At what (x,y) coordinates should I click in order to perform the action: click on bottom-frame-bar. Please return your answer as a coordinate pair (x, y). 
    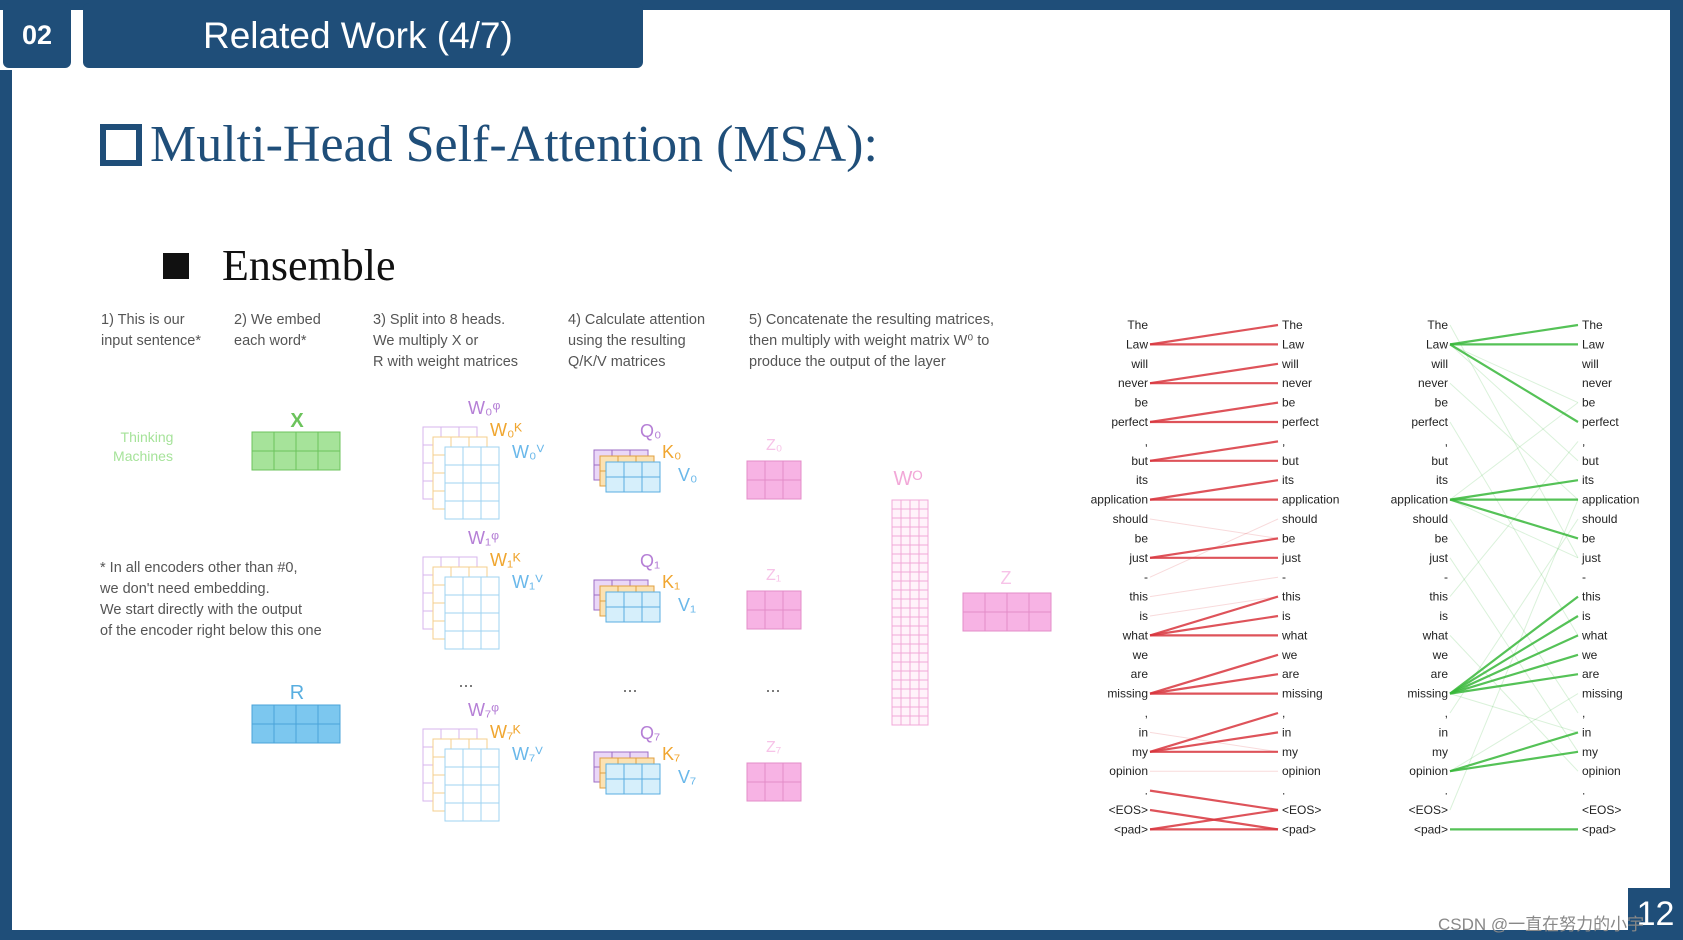
    Looking at the image, I should click on (841, 935).